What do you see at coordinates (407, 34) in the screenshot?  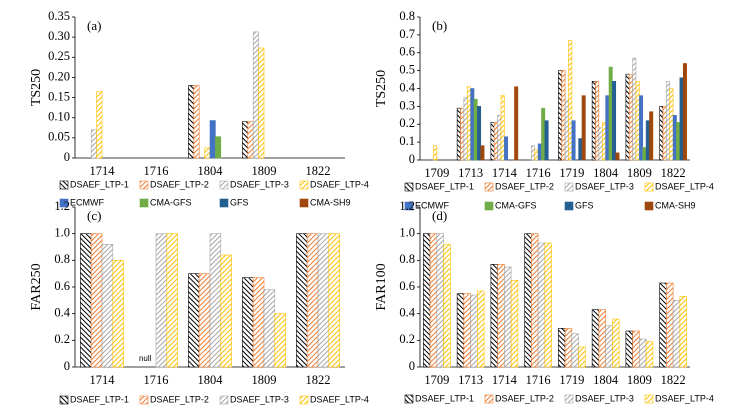 I see `y-tick-label: 0.7` at bounding box center [407, 34].